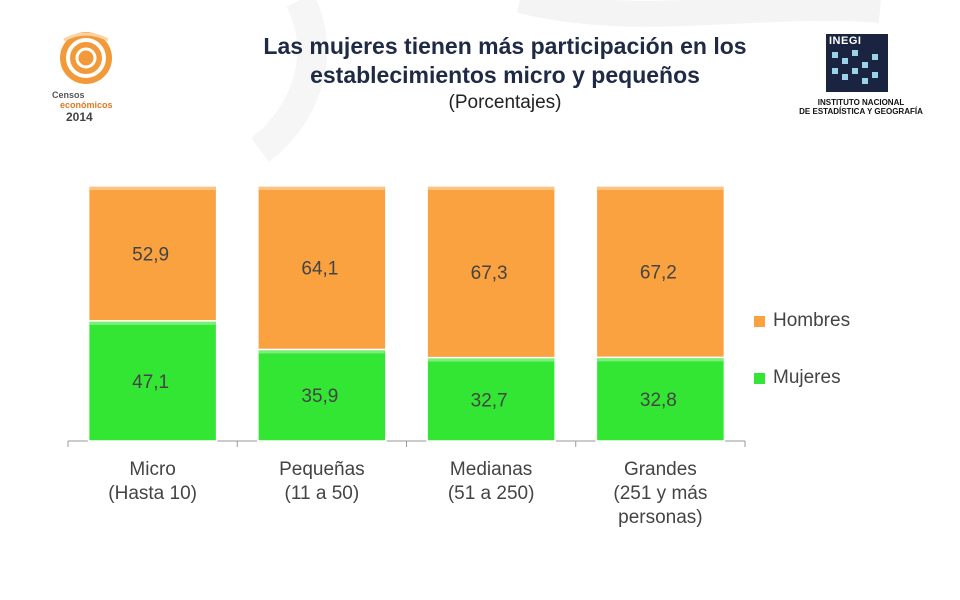 The height and width of the screenshot is (600, 960). I want to click on chart-title-line2: establecimientos micro y pequeños, so click(505, 75).